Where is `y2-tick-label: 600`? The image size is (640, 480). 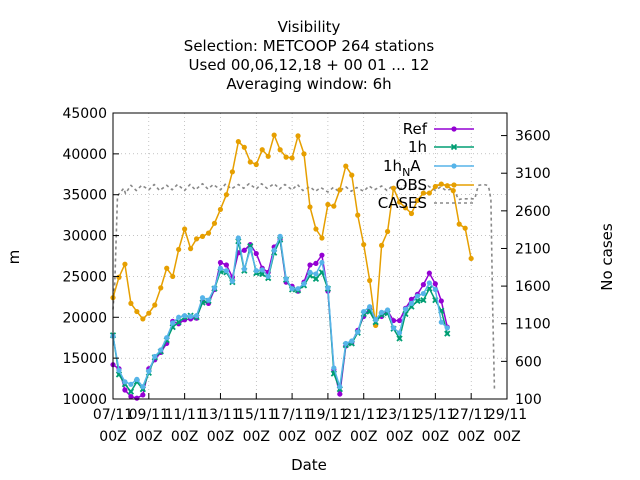
y2-tick-label: 600 is located at coordinates (528, 362).